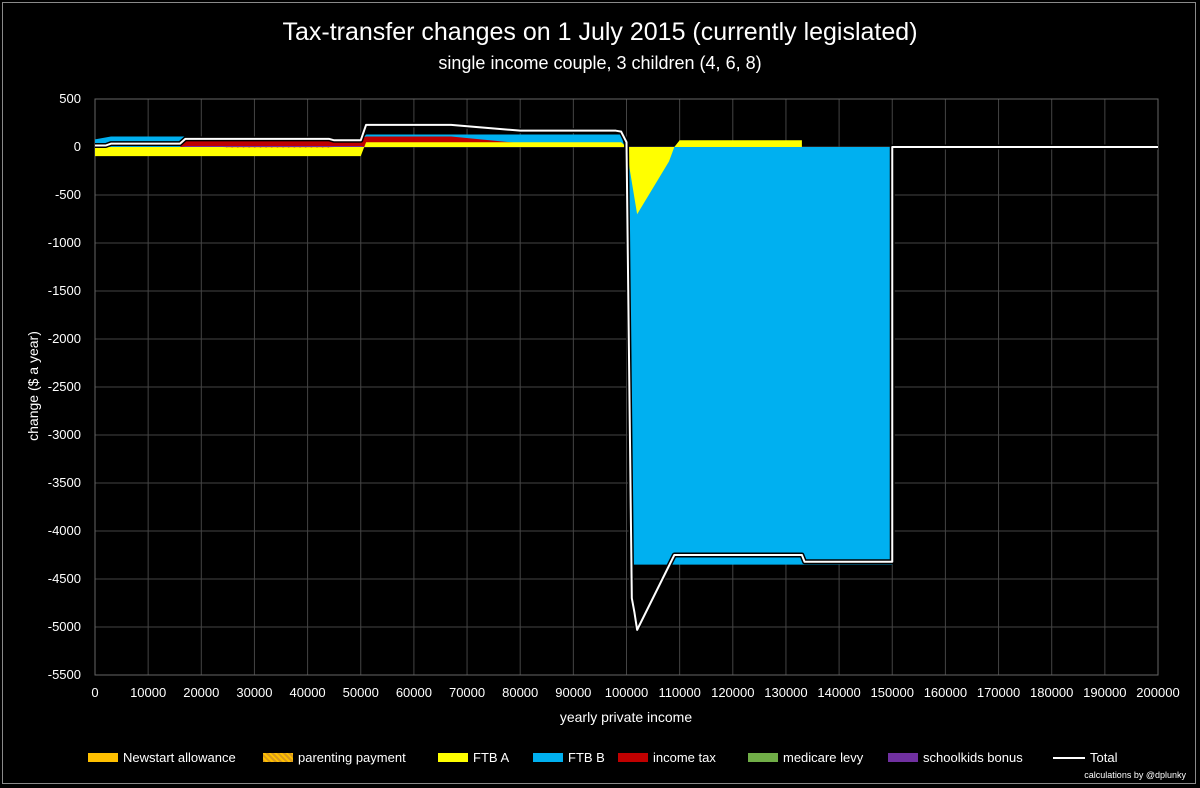  I want to click on legend-label: FTB A, so click(491, 757).